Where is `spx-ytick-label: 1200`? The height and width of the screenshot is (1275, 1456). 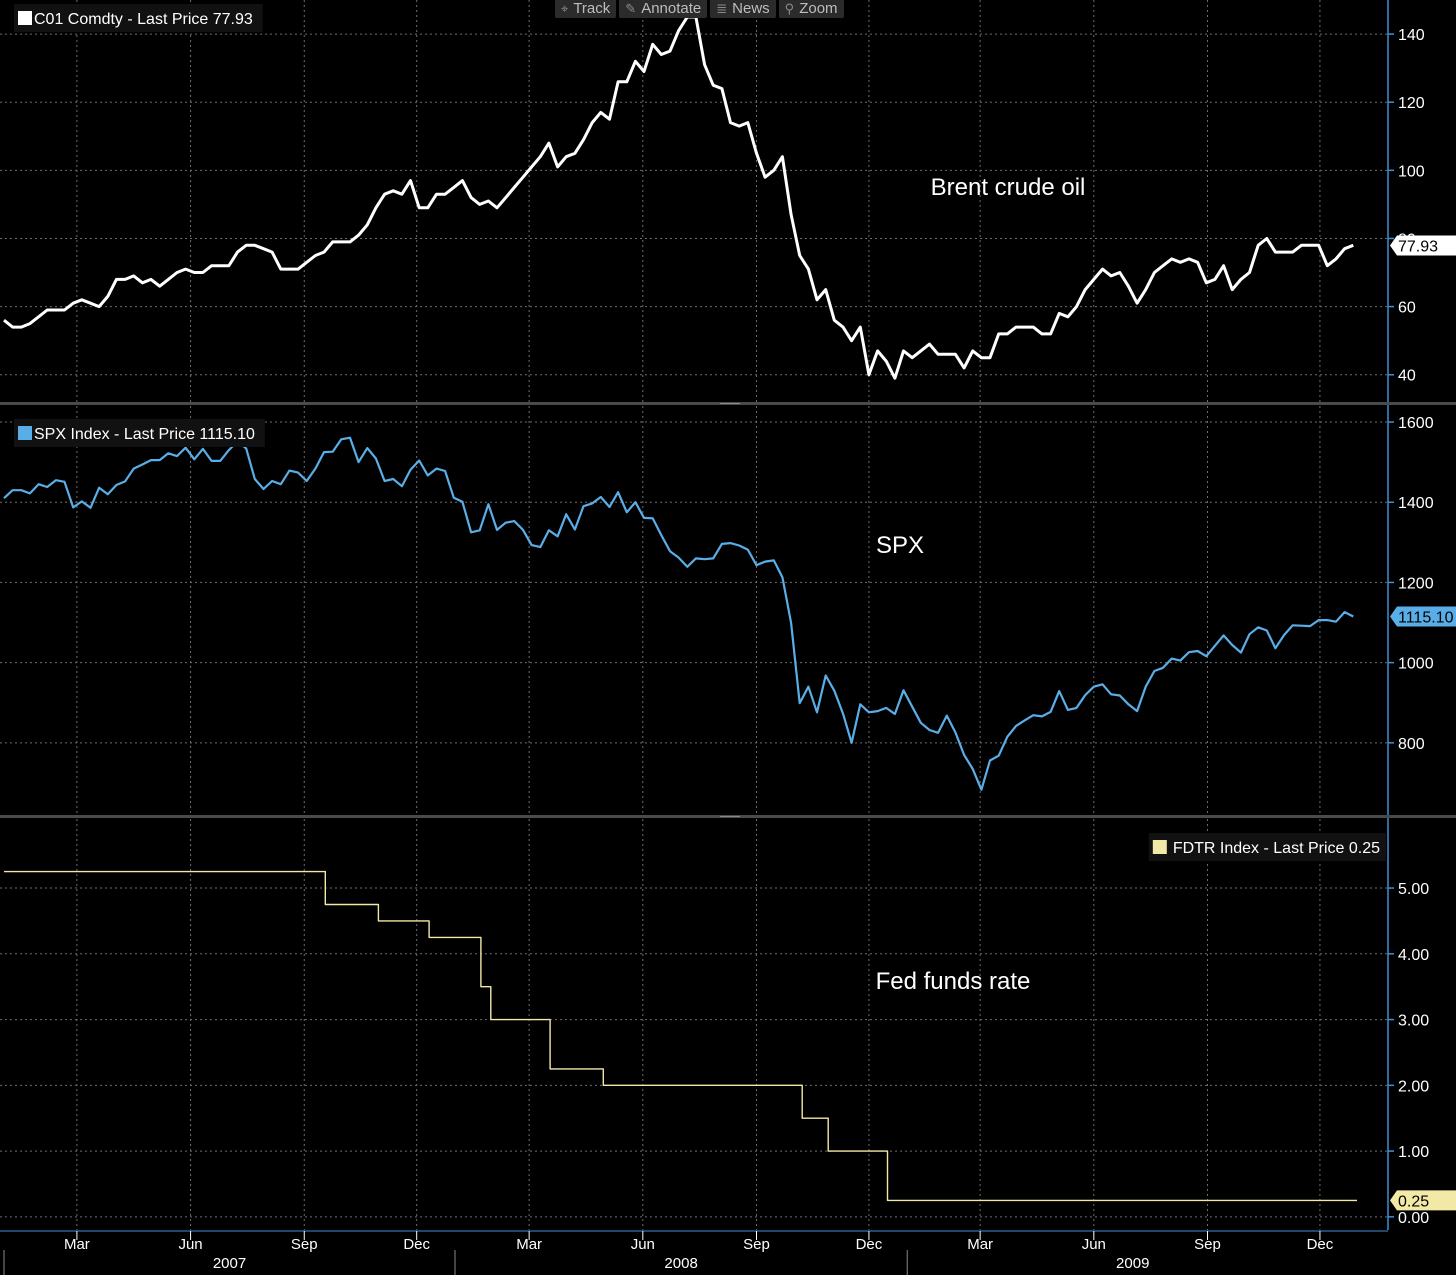
spx-ytick-label: 1200 is located at coordinates (1416, 583).